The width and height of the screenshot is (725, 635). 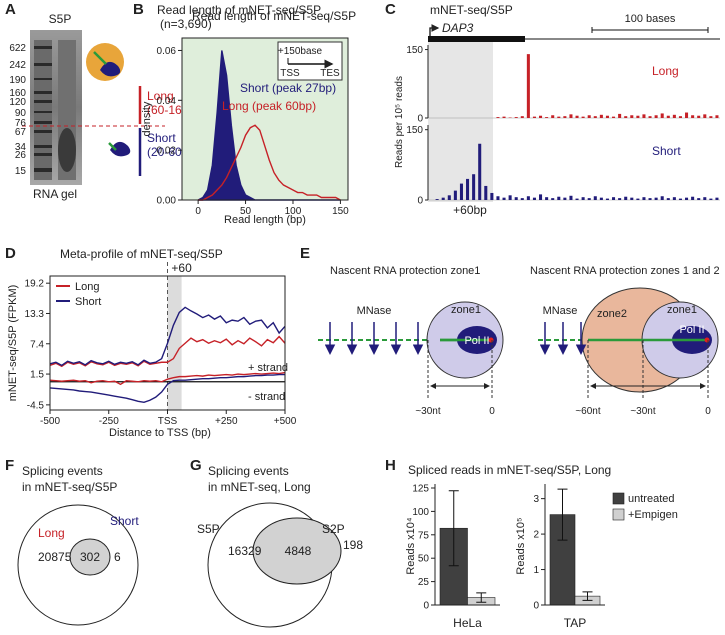 I want to click on y-tick-label: 0.00, so click(x=167, y=201).